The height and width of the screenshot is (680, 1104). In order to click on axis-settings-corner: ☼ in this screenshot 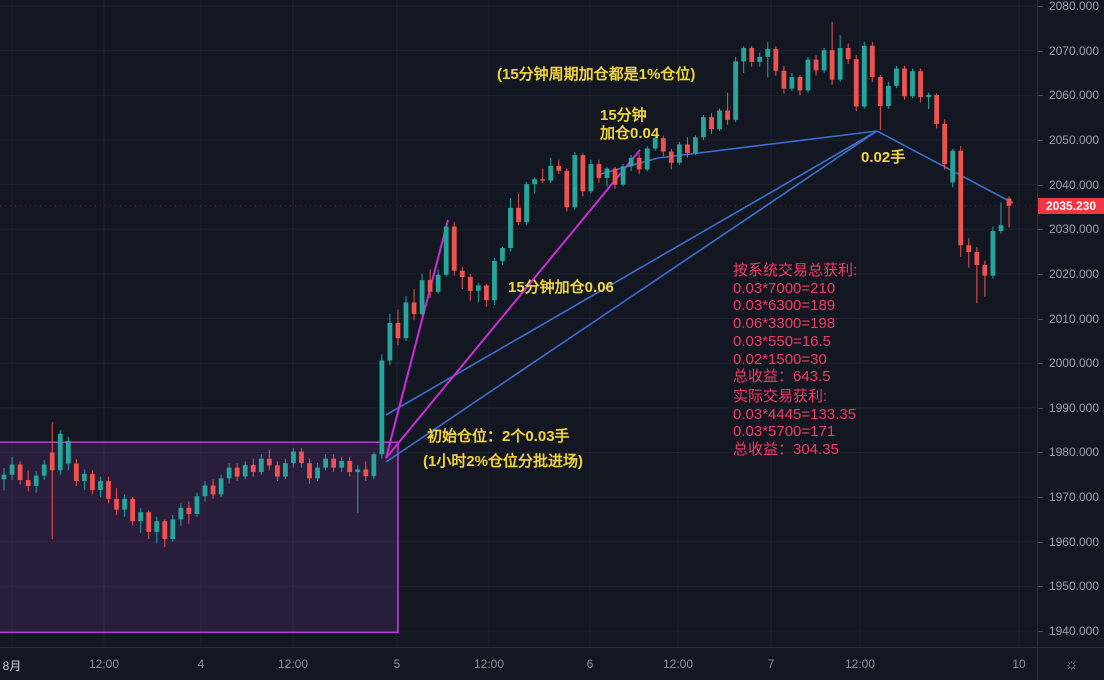, I will do `click(1070, 663)`.